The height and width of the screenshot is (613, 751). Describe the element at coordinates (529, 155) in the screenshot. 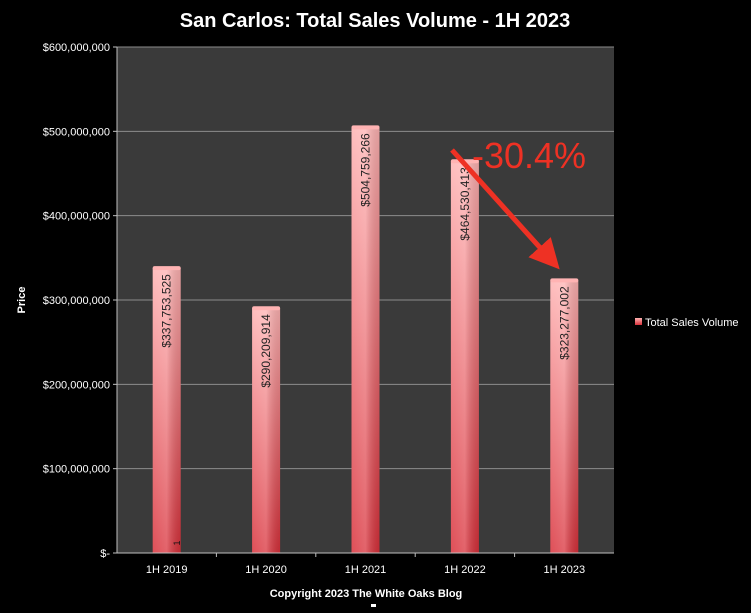

I see `annotation-text: -30.4%` at that location.